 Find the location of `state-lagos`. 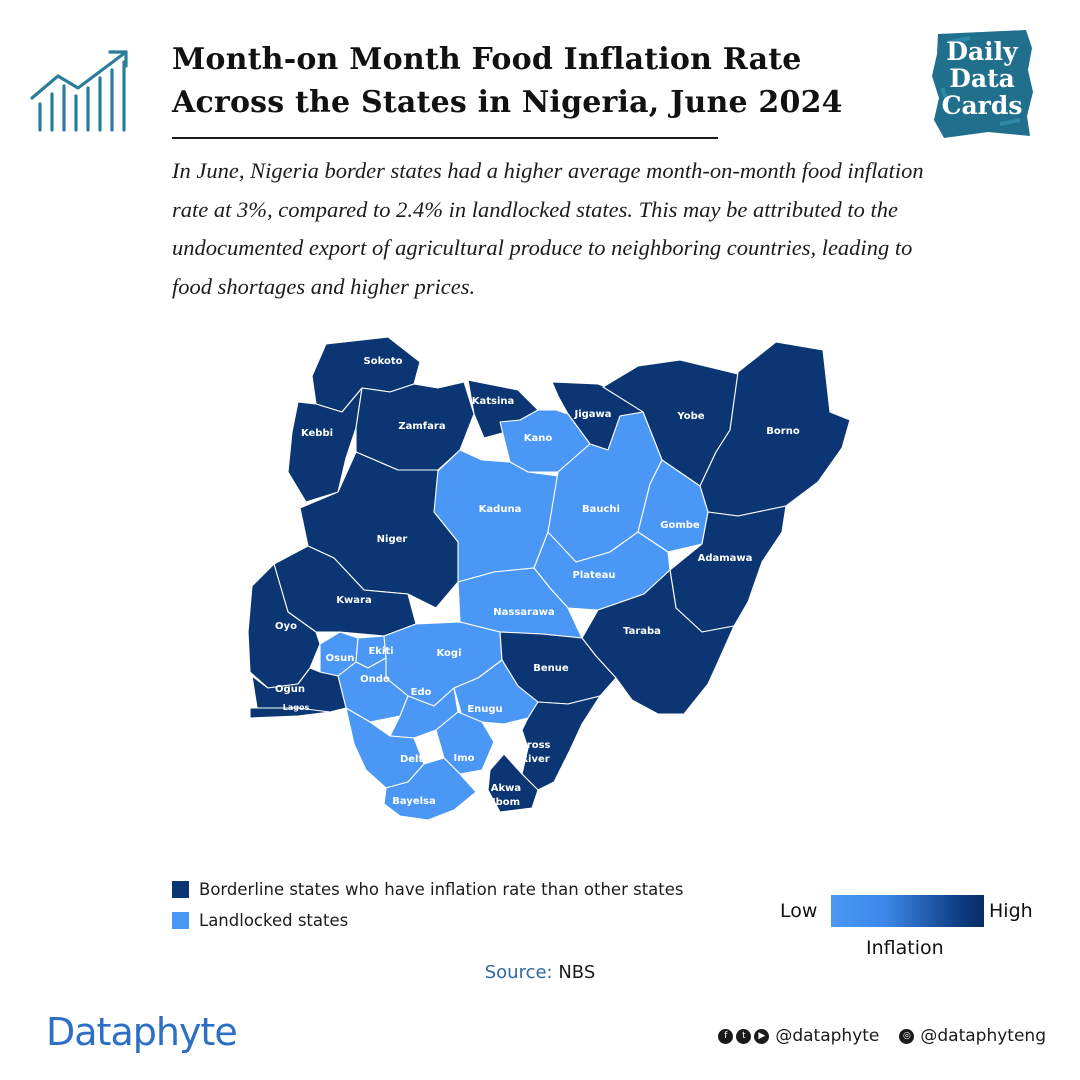

state-lagos is located at coordinates (290, 713).